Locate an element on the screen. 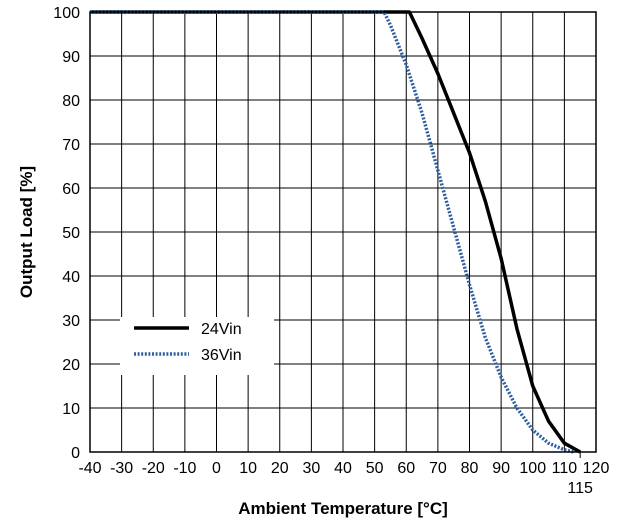 The width and height of the screenshot is (625, 522). y-tick-label: 20 is located at coordinates (71, 365).